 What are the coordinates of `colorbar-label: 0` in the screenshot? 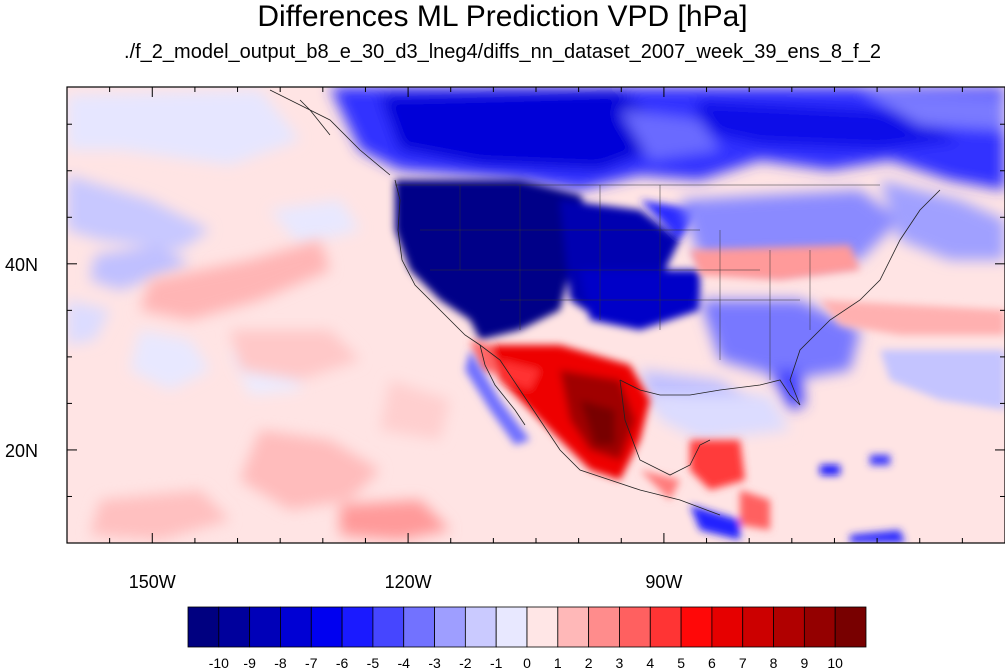 It's located at (527, 663).